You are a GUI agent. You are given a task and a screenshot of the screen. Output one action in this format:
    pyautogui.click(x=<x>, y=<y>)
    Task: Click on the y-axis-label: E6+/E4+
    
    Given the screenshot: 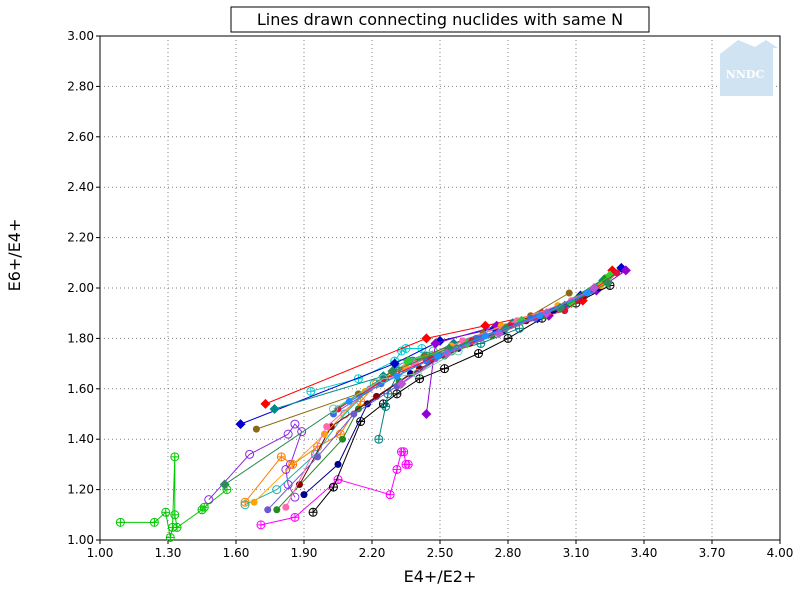 What is the action you would take?
    pyautogui.click(x=14, y=255)
    